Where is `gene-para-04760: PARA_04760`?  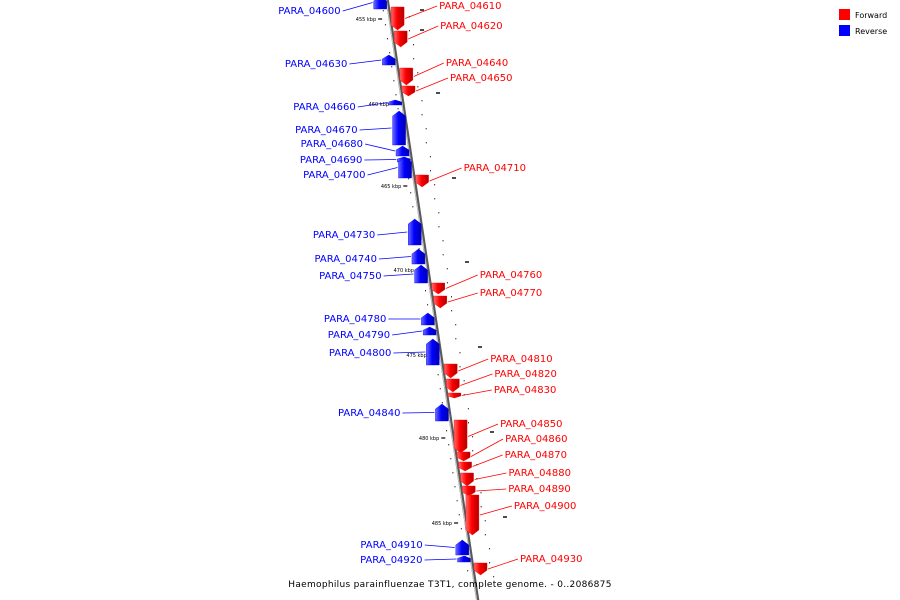 gene-para-04760: PARA_04760 is located at coordinates (486, 282).